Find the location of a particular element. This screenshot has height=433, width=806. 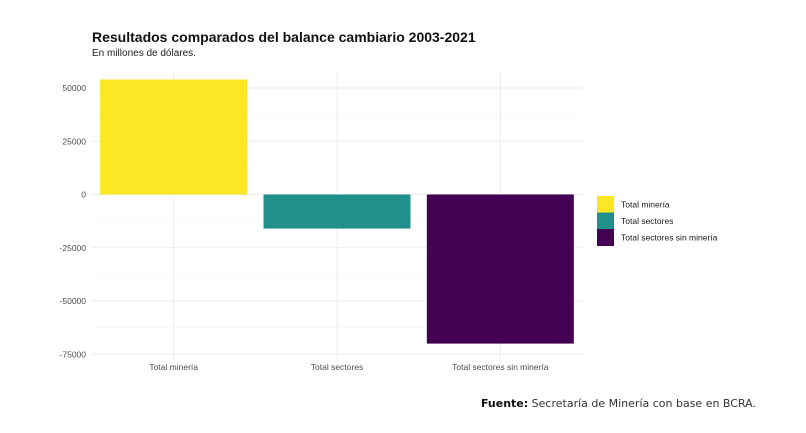

y-tick-label: 0 is located at coordinates (83, 195).